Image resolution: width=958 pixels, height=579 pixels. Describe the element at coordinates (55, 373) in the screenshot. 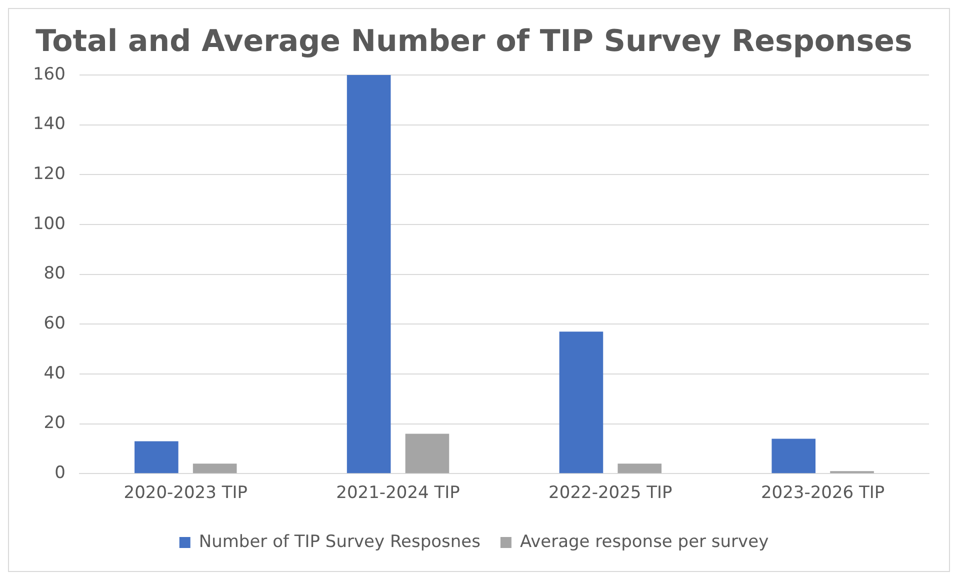

I see `y-tick-label: 40` at that location.